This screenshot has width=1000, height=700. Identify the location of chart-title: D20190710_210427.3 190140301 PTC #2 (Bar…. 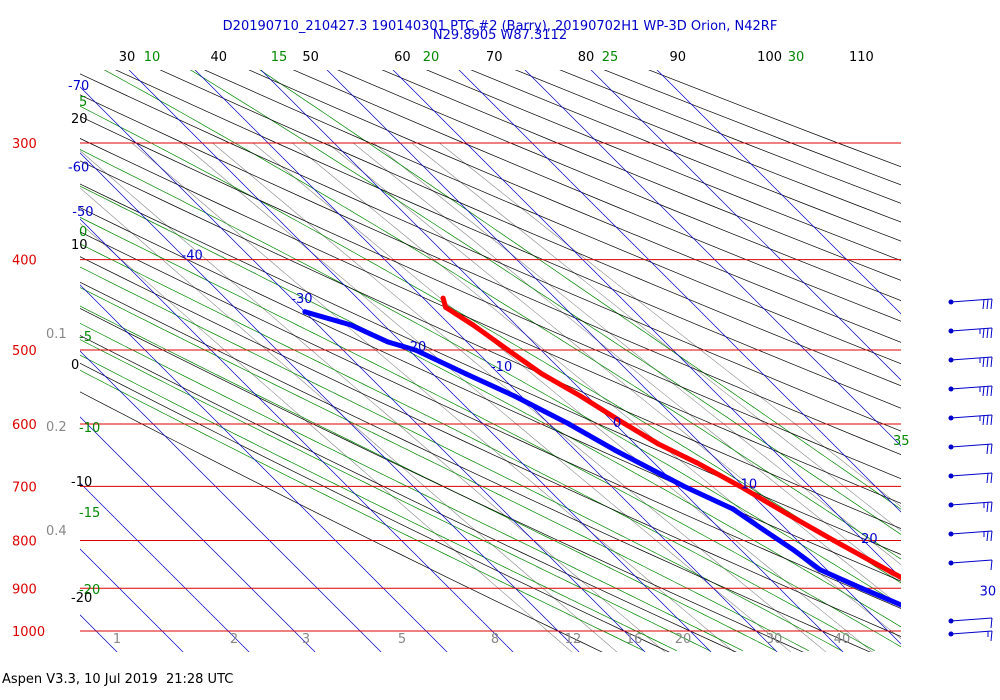
(500, 26).